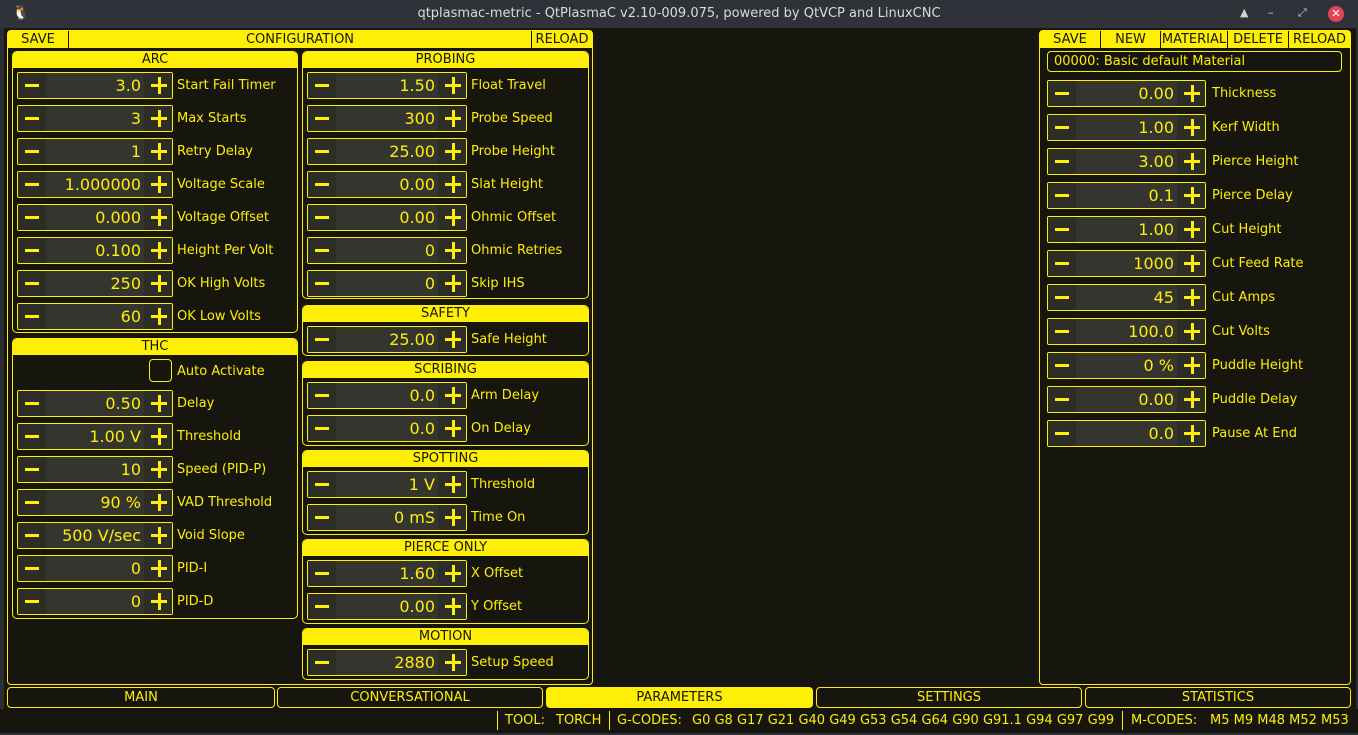 The height and width of the screenshot is (735, 1358). What do you see at coordinates (1126, 195) in the screenshot?
I see `pierce-delay-spinbox: 0.1` at bounding box center [1126, 195].